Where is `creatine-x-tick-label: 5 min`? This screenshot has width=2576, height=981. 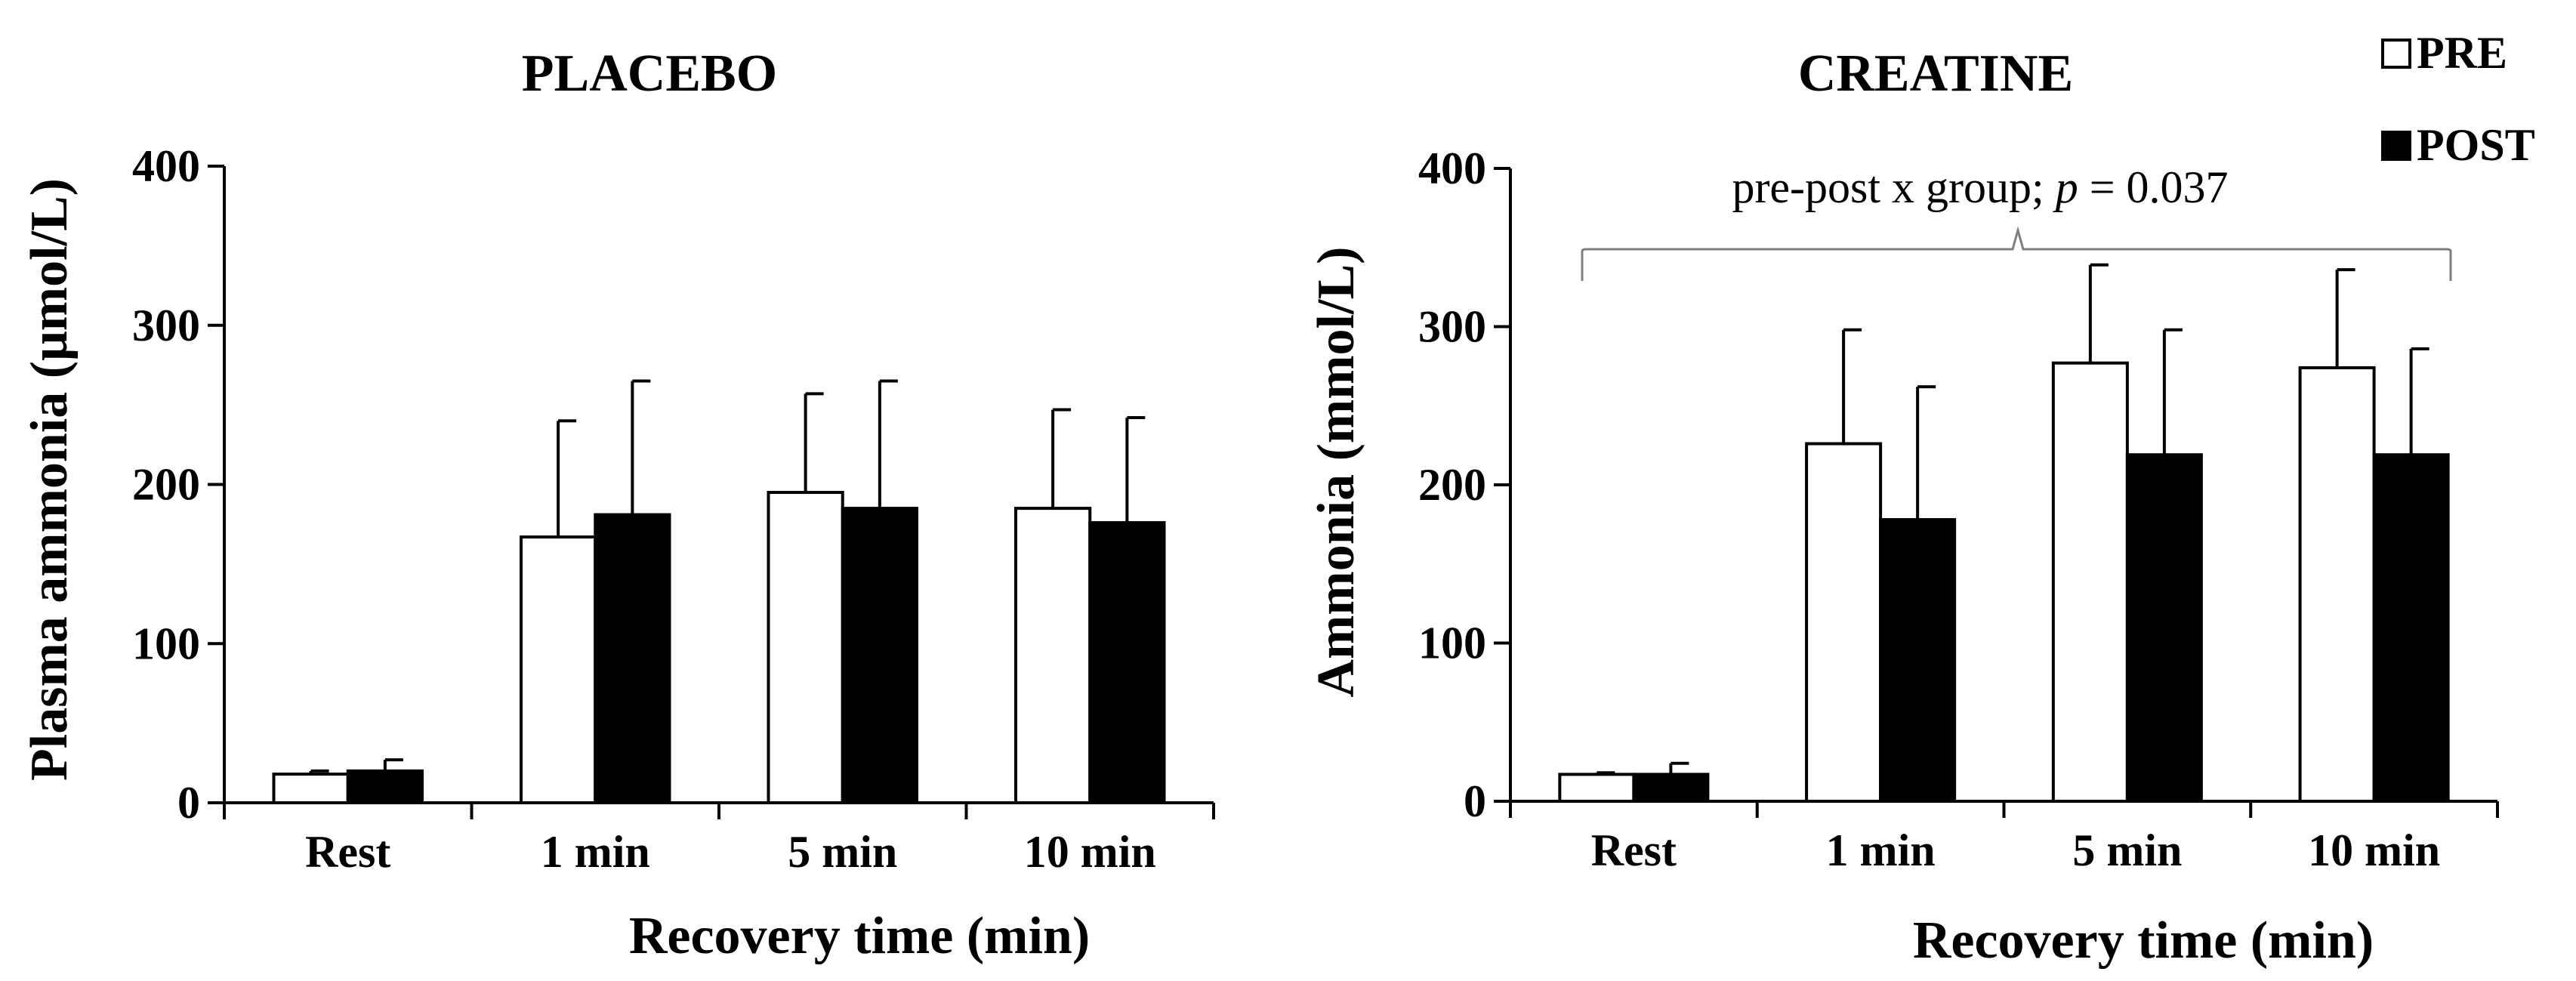
creatine-x-tick-label: 5 min is located at coordinates (2127, 850).